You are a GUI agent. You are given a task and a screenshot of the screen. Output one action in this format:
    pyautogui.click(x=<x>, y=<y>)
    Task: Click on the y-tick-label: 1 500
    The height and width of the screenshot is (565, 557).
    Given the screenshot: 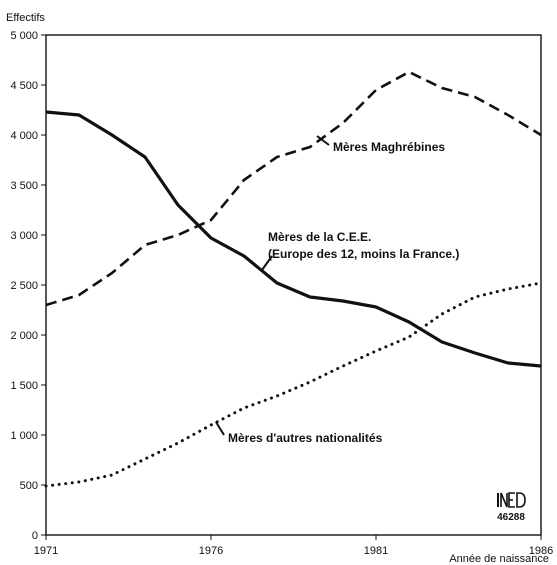 What is the action you would take?
    pyautogui.click(x=24, y=386)
    